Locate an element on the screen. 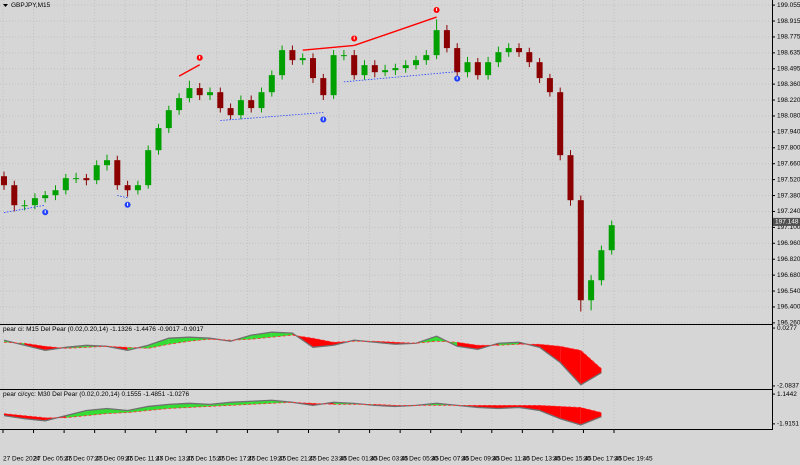 The image size is (800, 465). x-tick-label: 30 Dec 09:45 is located at coordinates (480, 459).